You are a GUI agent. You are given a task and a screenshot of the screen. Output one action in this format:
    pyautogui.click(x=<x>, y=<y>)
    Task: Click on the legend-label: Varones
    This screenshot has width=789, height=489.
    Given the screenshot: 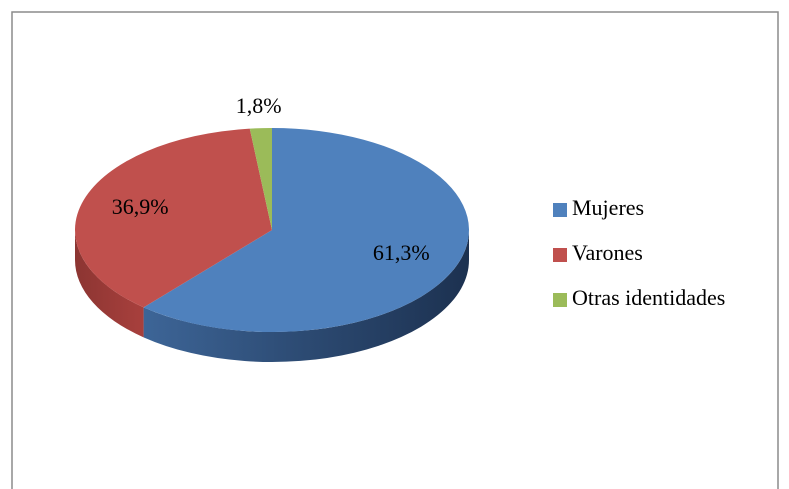 What is the action you would take?
    pyautogui.click(x=607, y=252)
    